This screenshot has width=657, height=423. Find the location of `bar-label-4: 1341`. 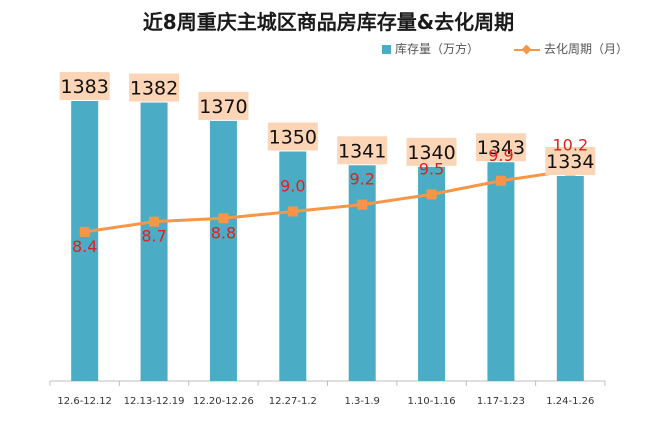

bar-label-4: 1341 is located at coordinates (362, 151).